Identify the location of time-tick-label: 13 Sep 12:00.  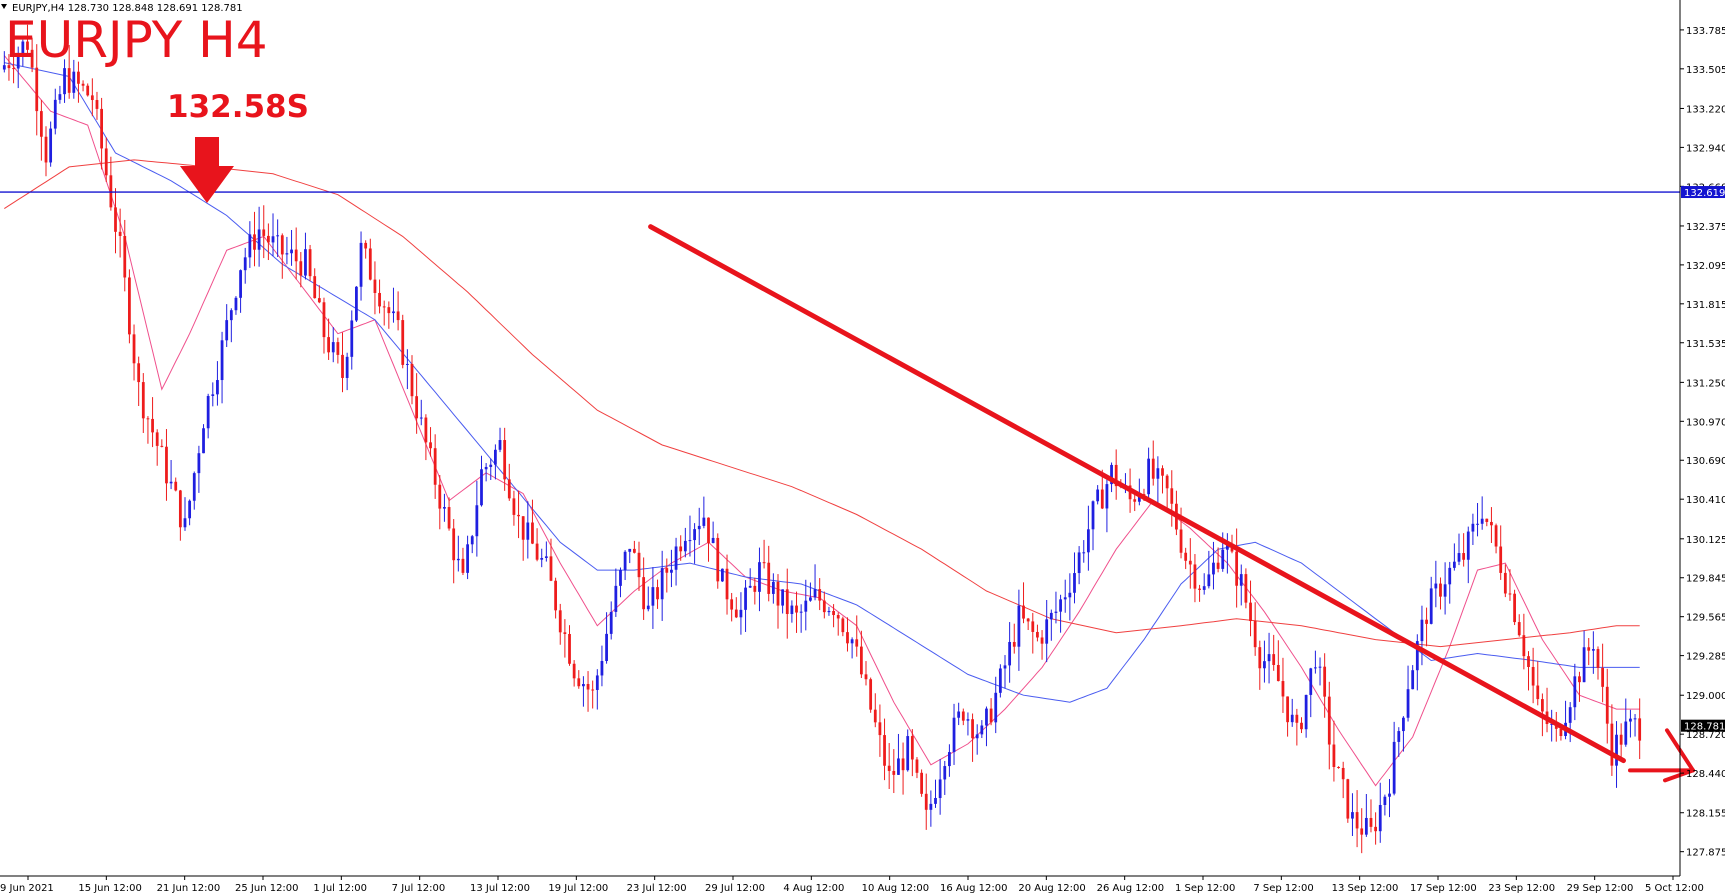
(1365, 888).